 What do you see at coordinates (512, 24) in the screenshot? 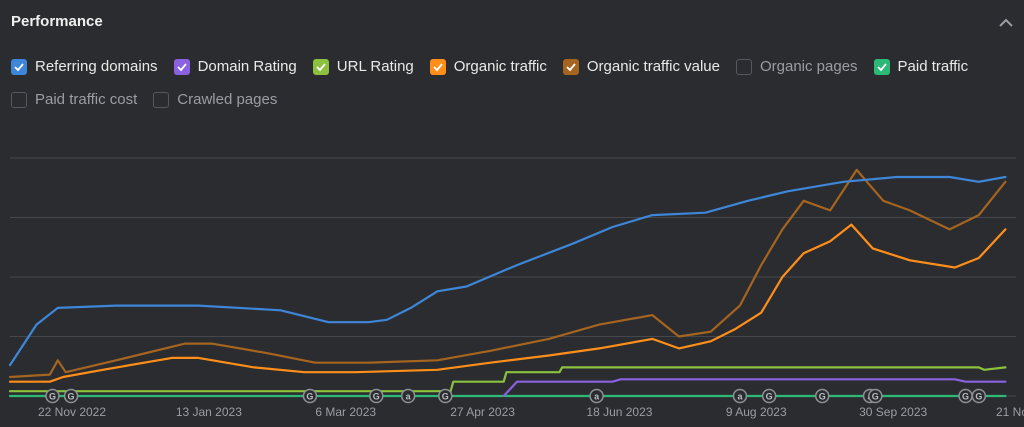
I see `panel-header: Performance` at bounding box center [512, 24].